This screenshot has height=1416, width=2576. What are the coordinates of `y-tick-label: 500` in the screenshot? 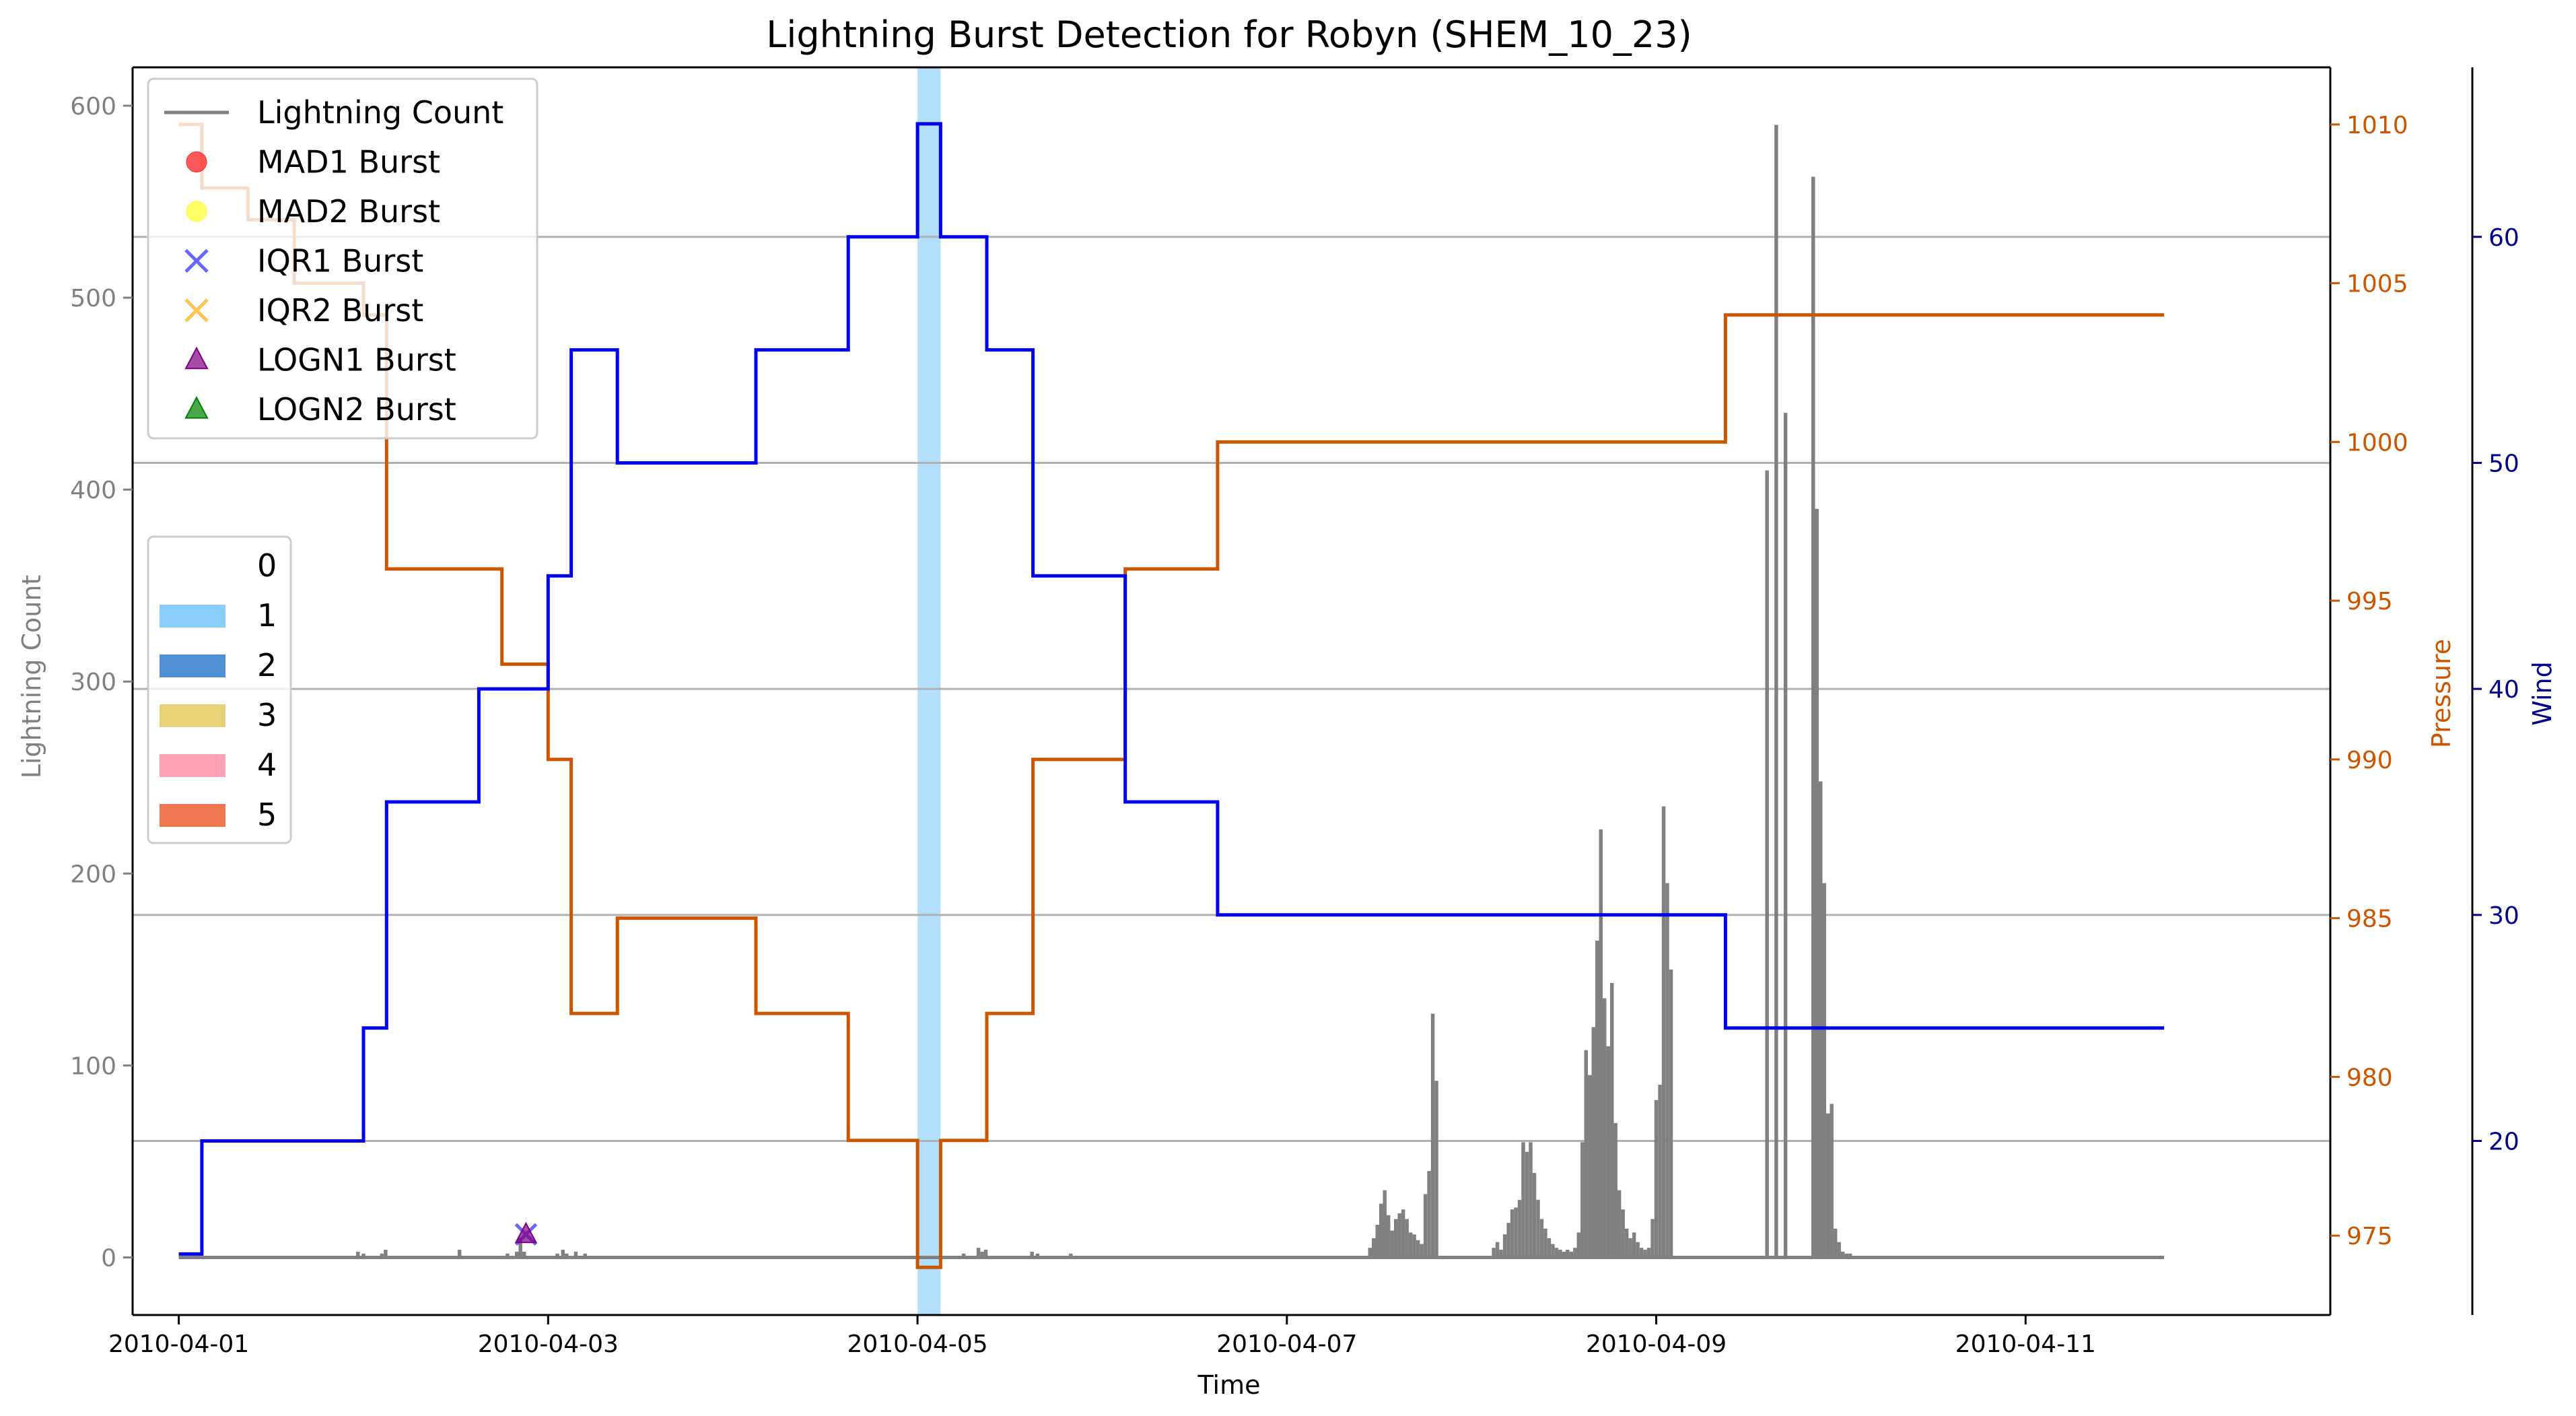 It's located at (93, 298).